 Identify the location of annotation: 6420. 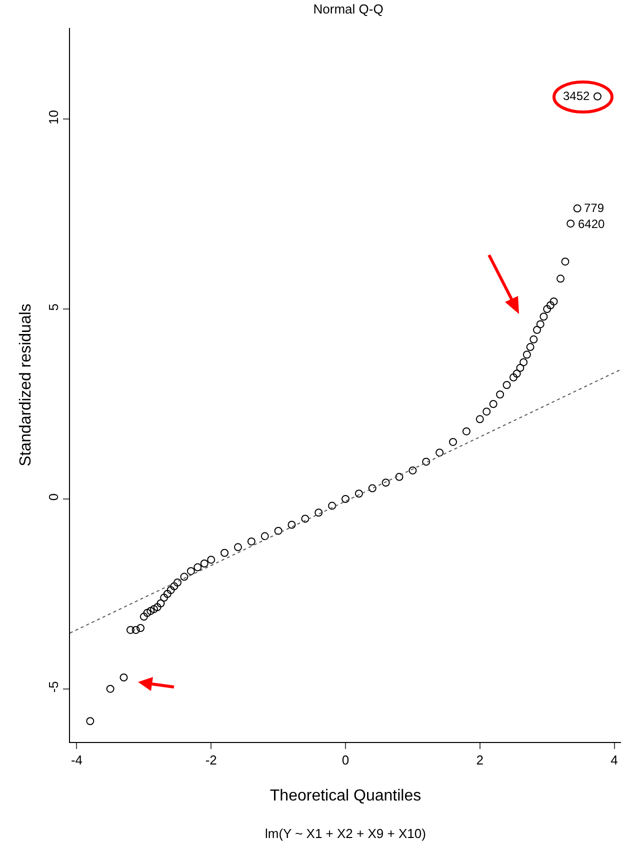
(592, 224).